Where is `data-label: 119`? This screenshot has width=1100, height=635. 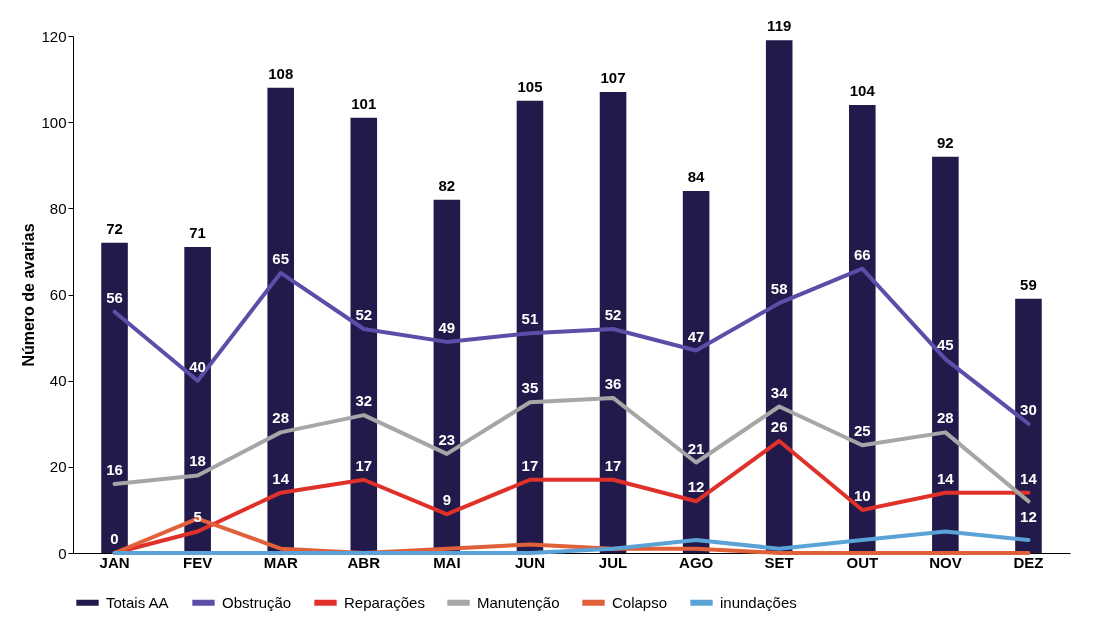 data-label: 119 is located at coordinates (779, 26).